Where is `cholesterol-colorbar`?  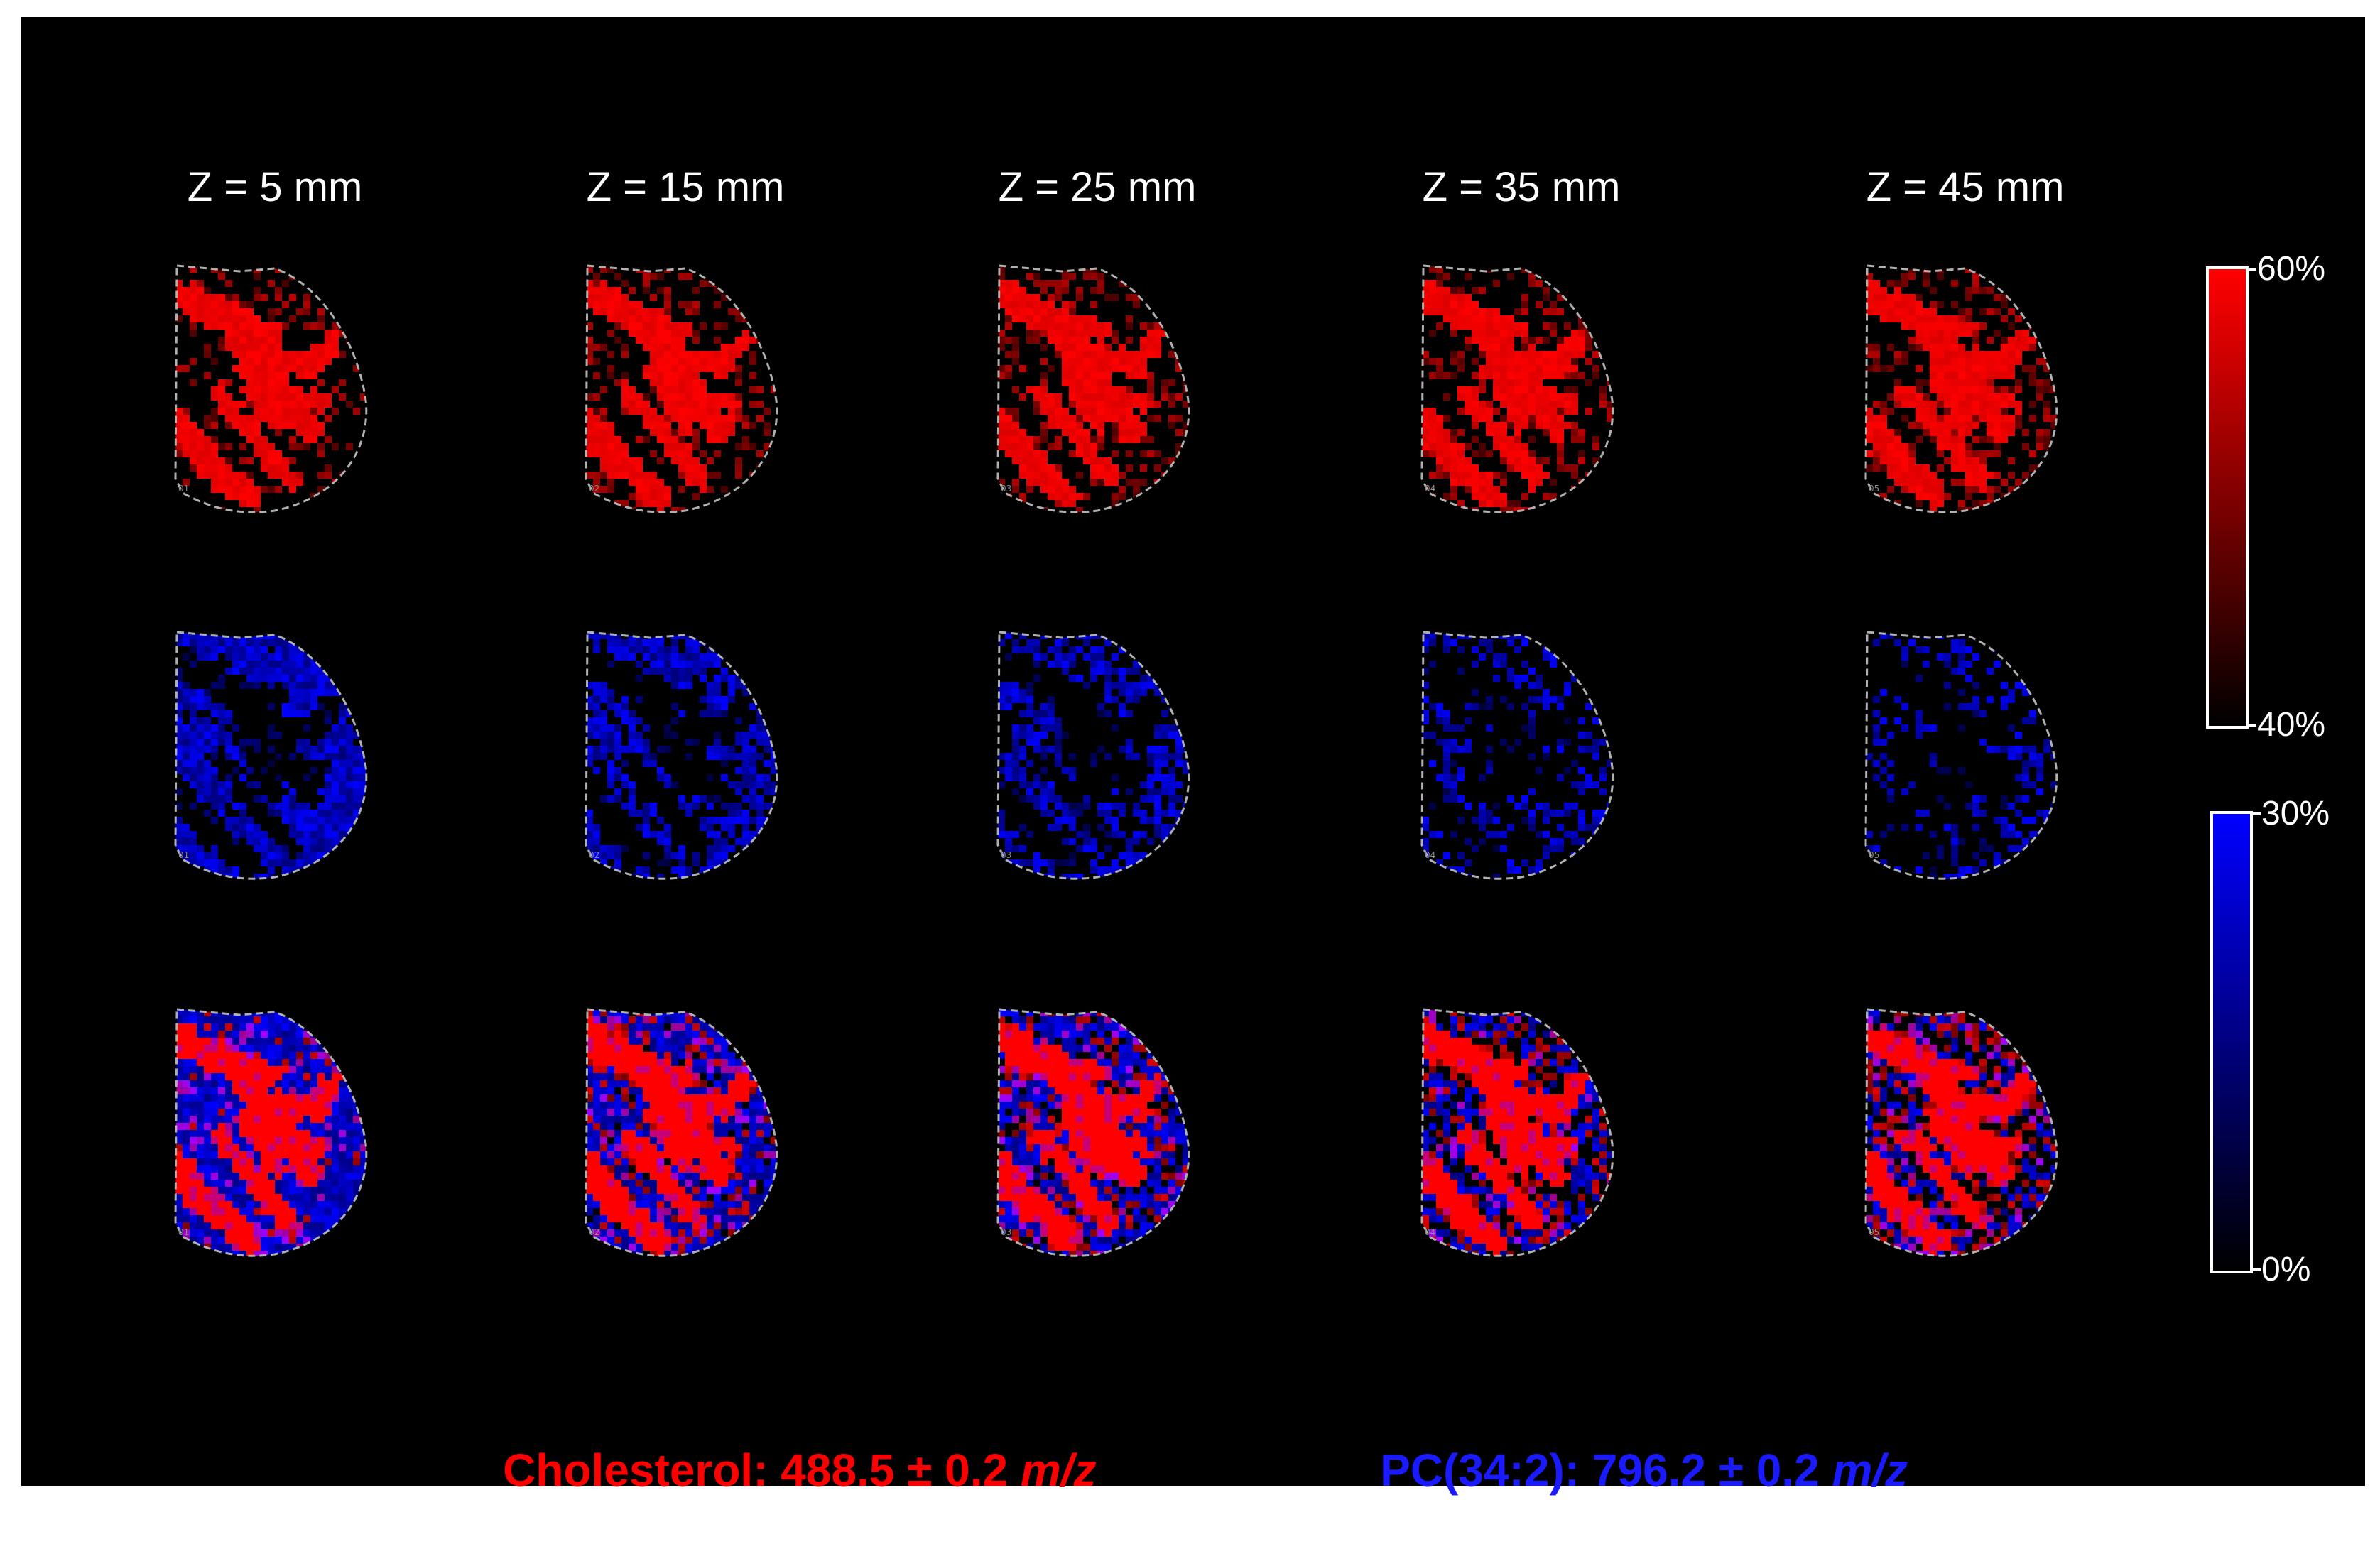 cholesterol-colorbar is located at coordinates (2228, 497).